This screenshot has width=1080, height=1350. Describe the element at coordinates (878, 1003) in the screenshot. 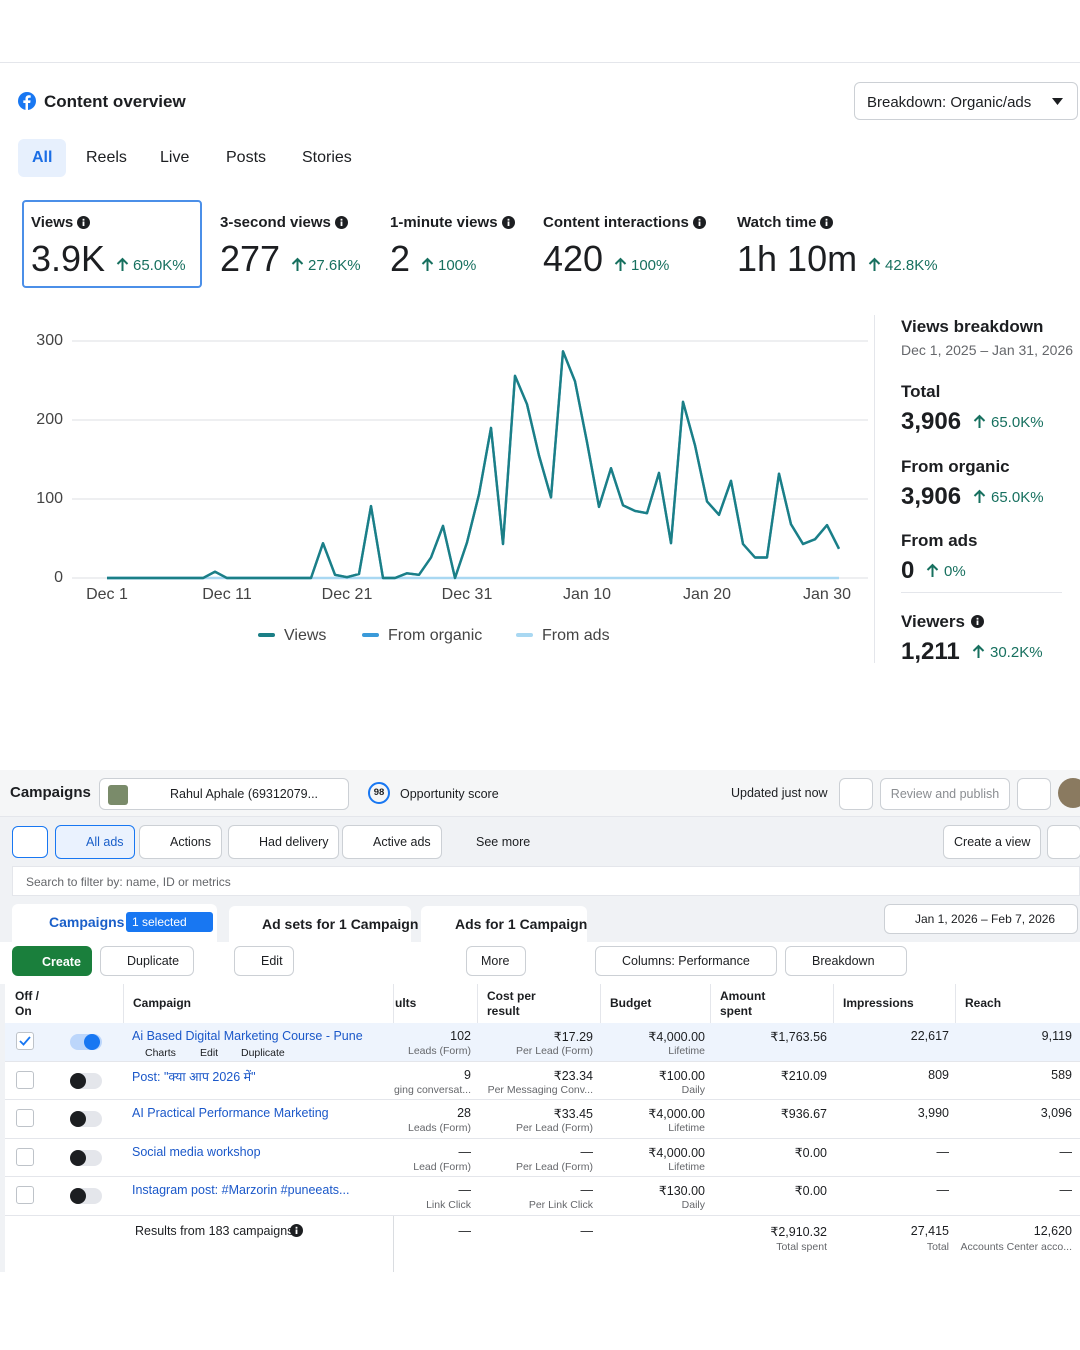

I see `column-header: Impressions` at that location.